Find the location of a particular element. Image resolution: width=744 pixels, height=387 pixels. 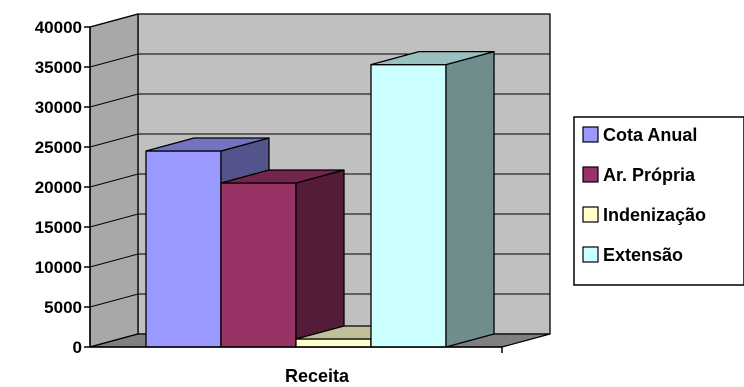

y-tick-labels: 0 5000 10000 15000 20000 25000 30000 35000 40000 is located at coordinates (58, 187).